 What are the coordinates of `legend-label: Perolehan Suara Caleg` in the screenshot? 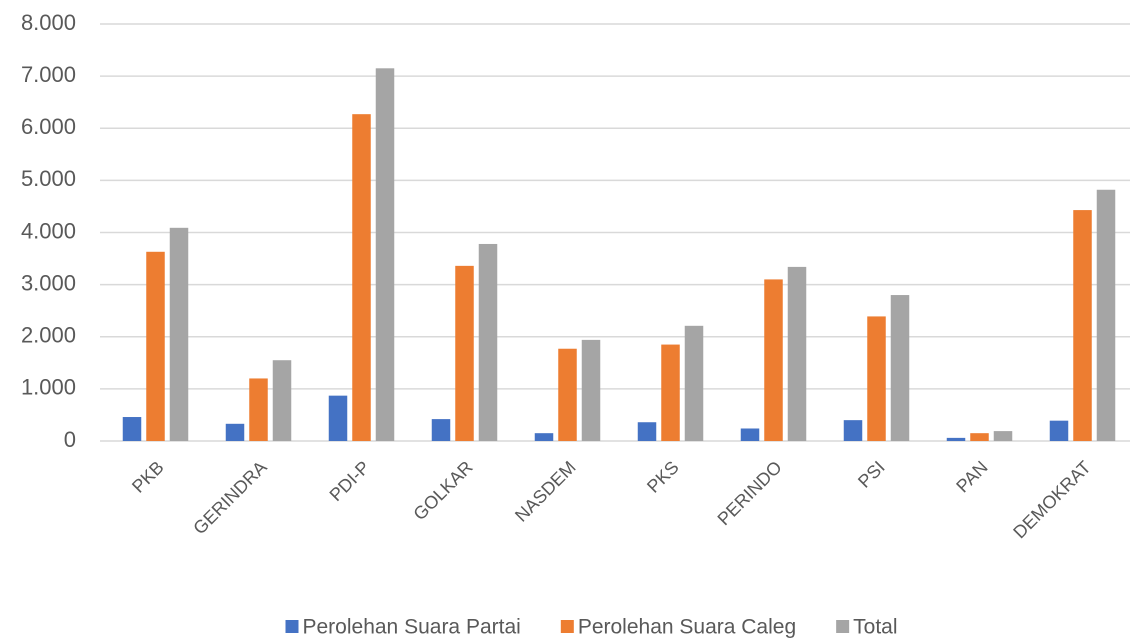 It's located at (687, 627).